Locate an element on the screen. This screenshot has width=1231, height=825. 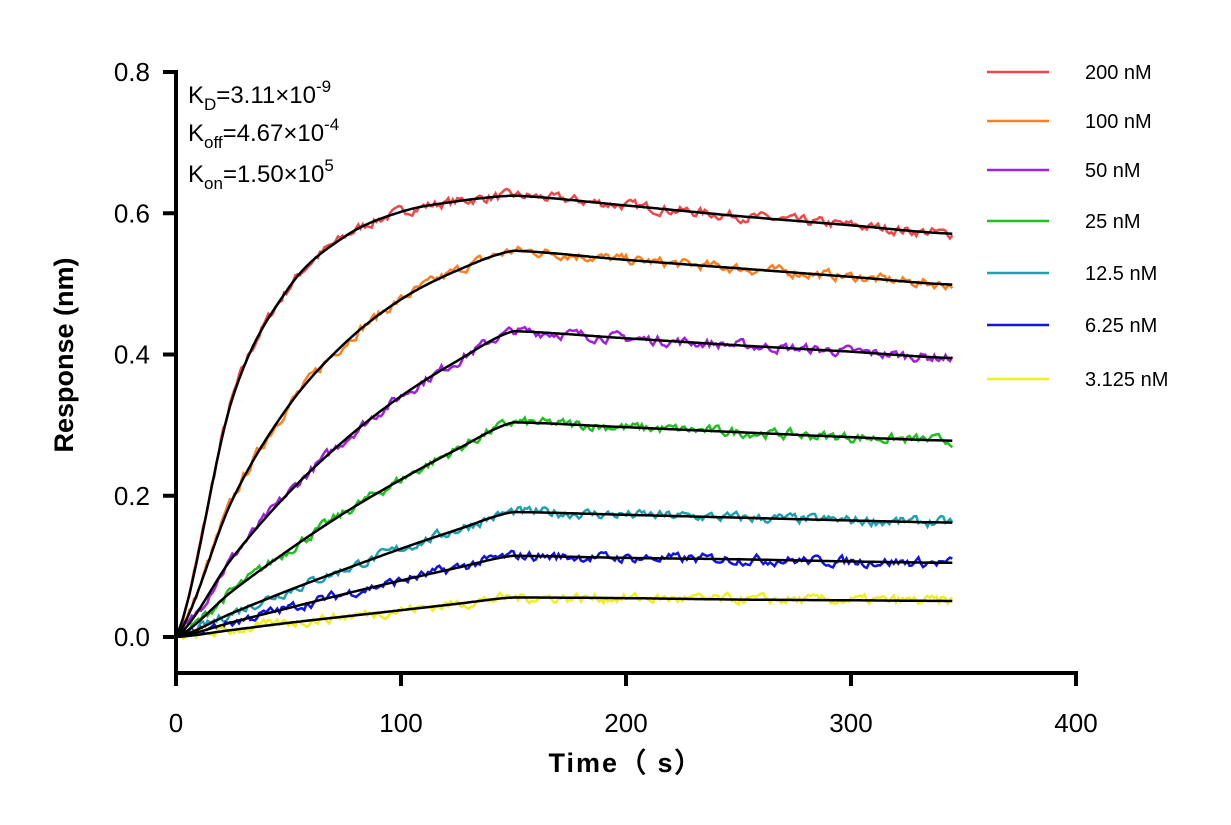
legend-label: 25 nM is located at coordinates (1113, 222).